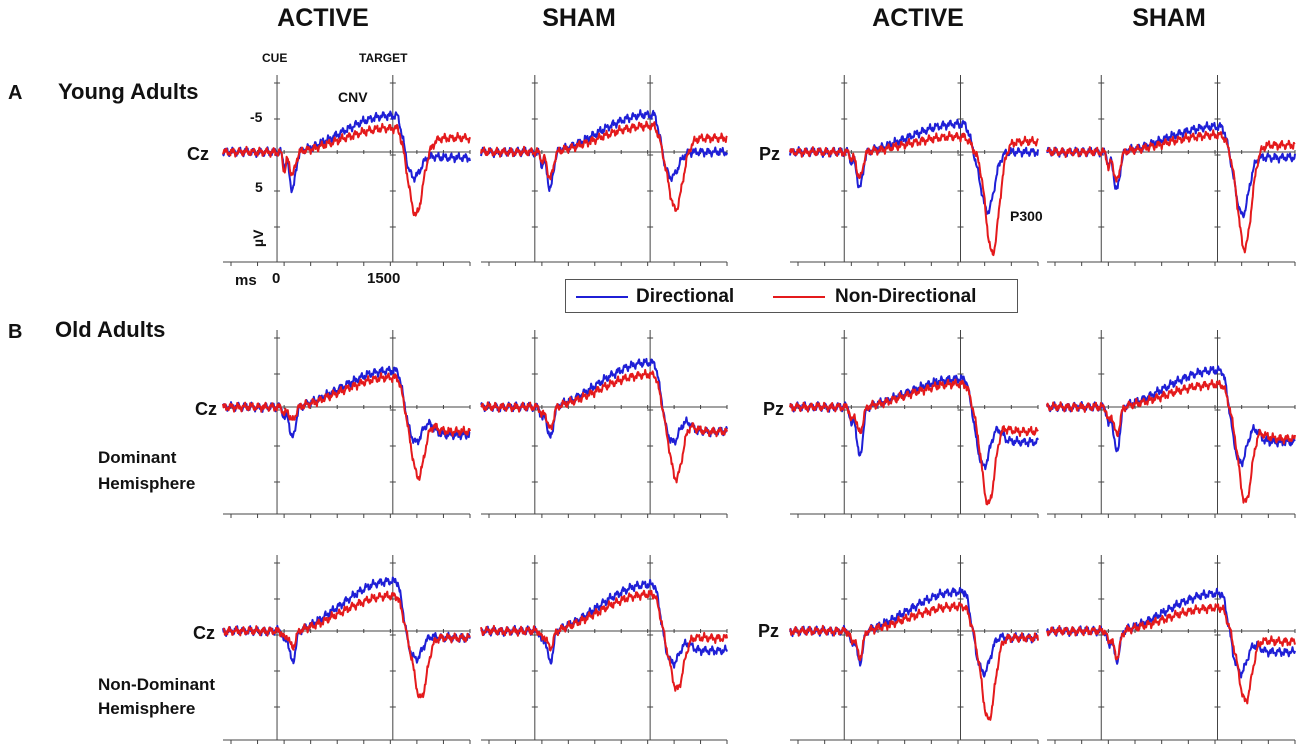  I want to click on panel-A-Pz-active, so click(914, 170).